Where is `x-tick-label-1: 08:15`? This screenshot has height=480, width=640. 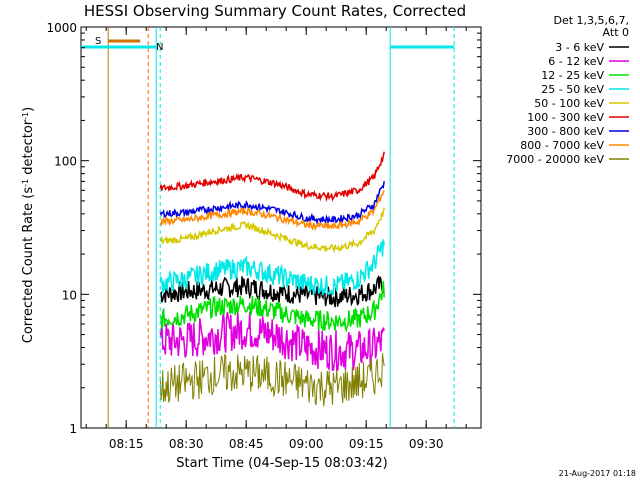
x-tick-label-1: 08:15 is located at coordinates (126, 444).